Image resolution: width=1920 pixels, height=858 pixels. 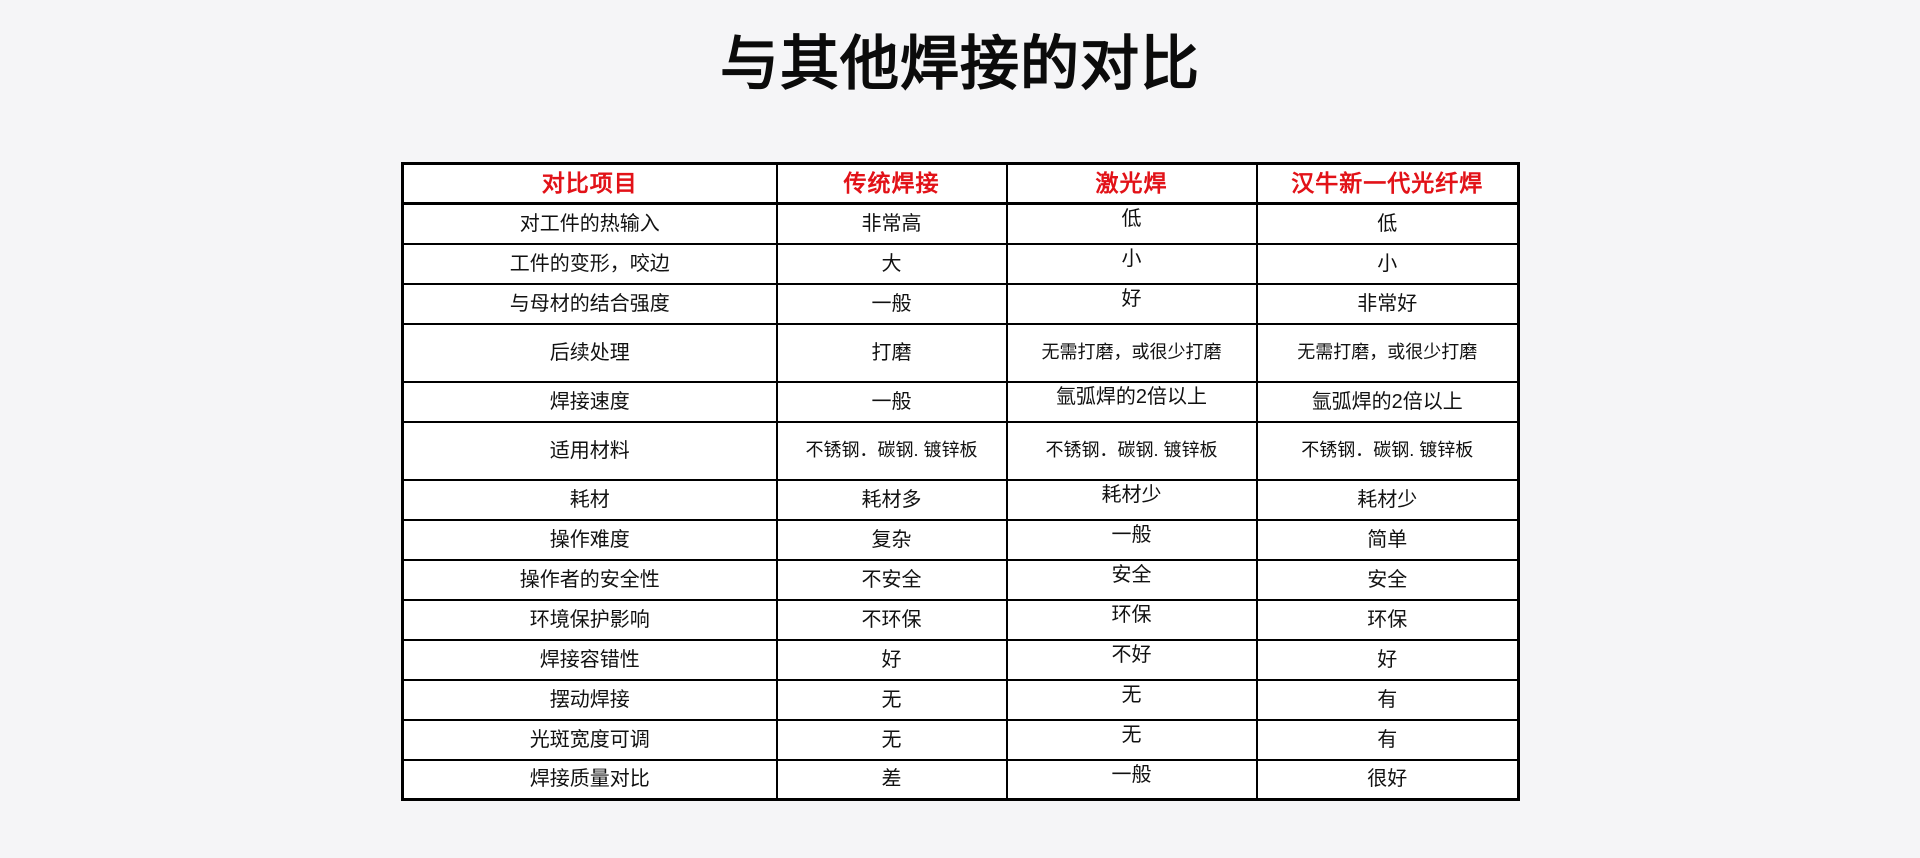 What do you see at coordinates (891, 539) in the screenshot?
I see `cell-traditional: 复杂` at bounding box center [891, 539].